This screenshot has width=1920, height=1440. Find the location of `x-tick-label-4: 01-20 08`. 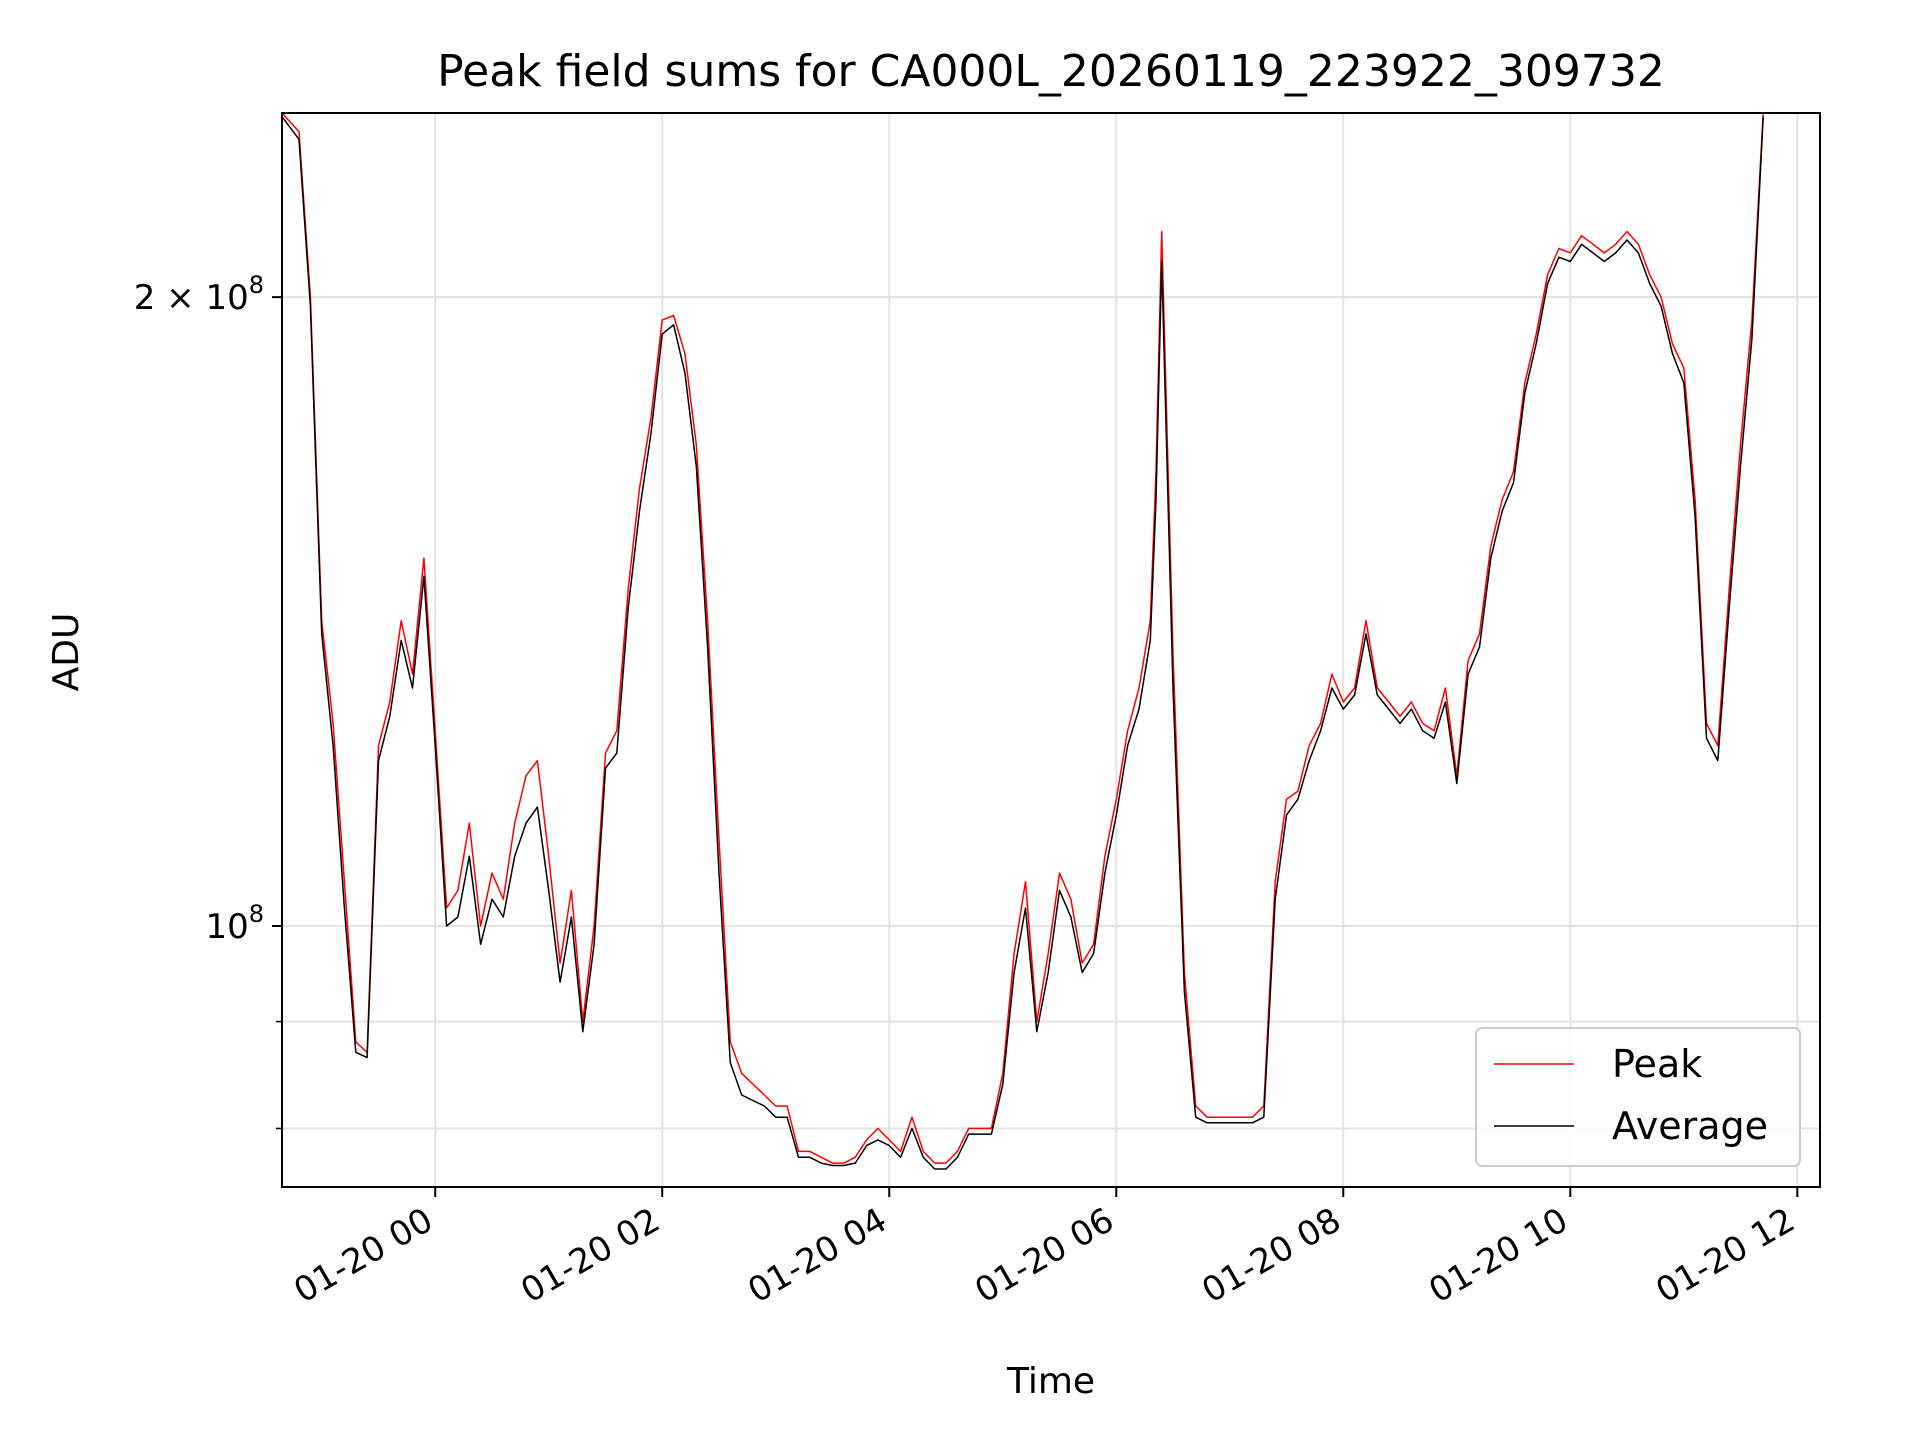

x-tick-label-4: 01-20 08 is located at coordinates (1271, 1255).